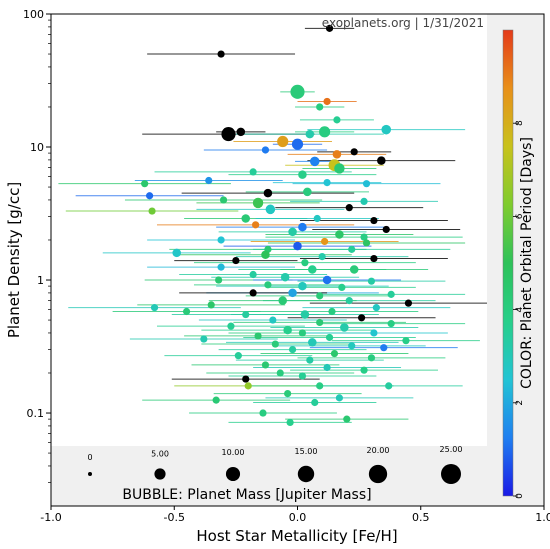 The height and width of the screenshot is (549, 550). Describe the element at coordinates (246, 495) in the screenshot. I see `bubble-legend-title: BUBBLE: Planet Mass [Jupiter Mass]` at that location.